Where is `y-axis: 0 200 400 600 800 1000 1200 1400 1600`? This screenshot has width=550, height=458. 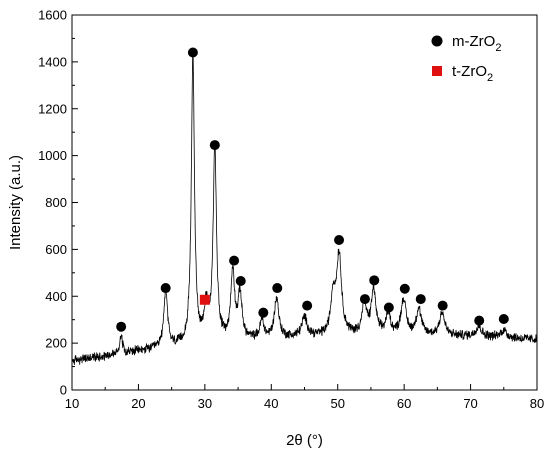 y-axis: 0 200 400 600 800 1000 1200 1400 1600 is located at coordinates (58, 203).